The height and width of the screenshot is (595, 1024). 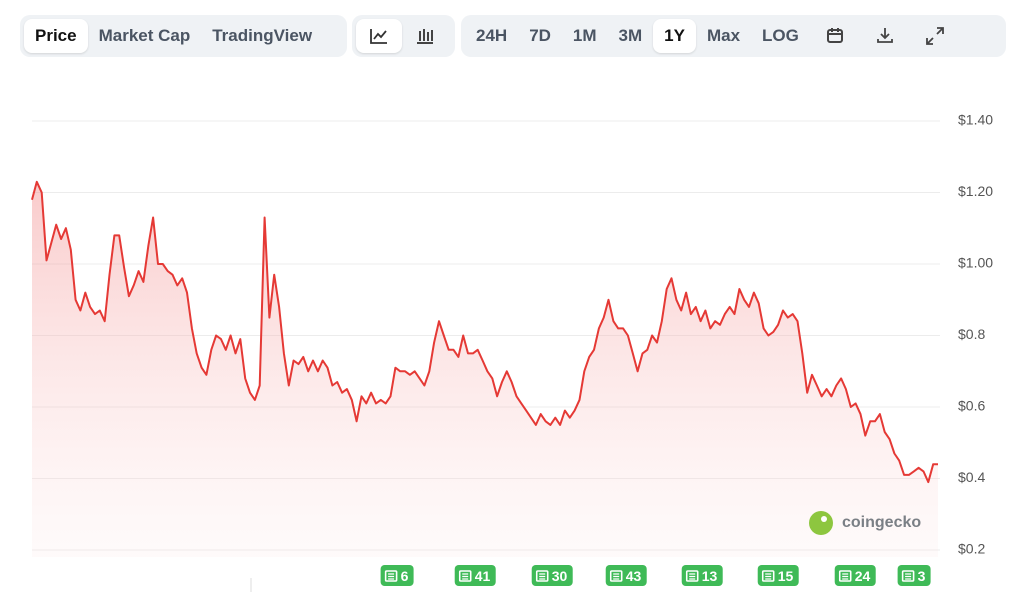 What do you see at coordinates (785, 575) in the screenshot?
I see `news-count: 15` at bounding box center [785, 575].